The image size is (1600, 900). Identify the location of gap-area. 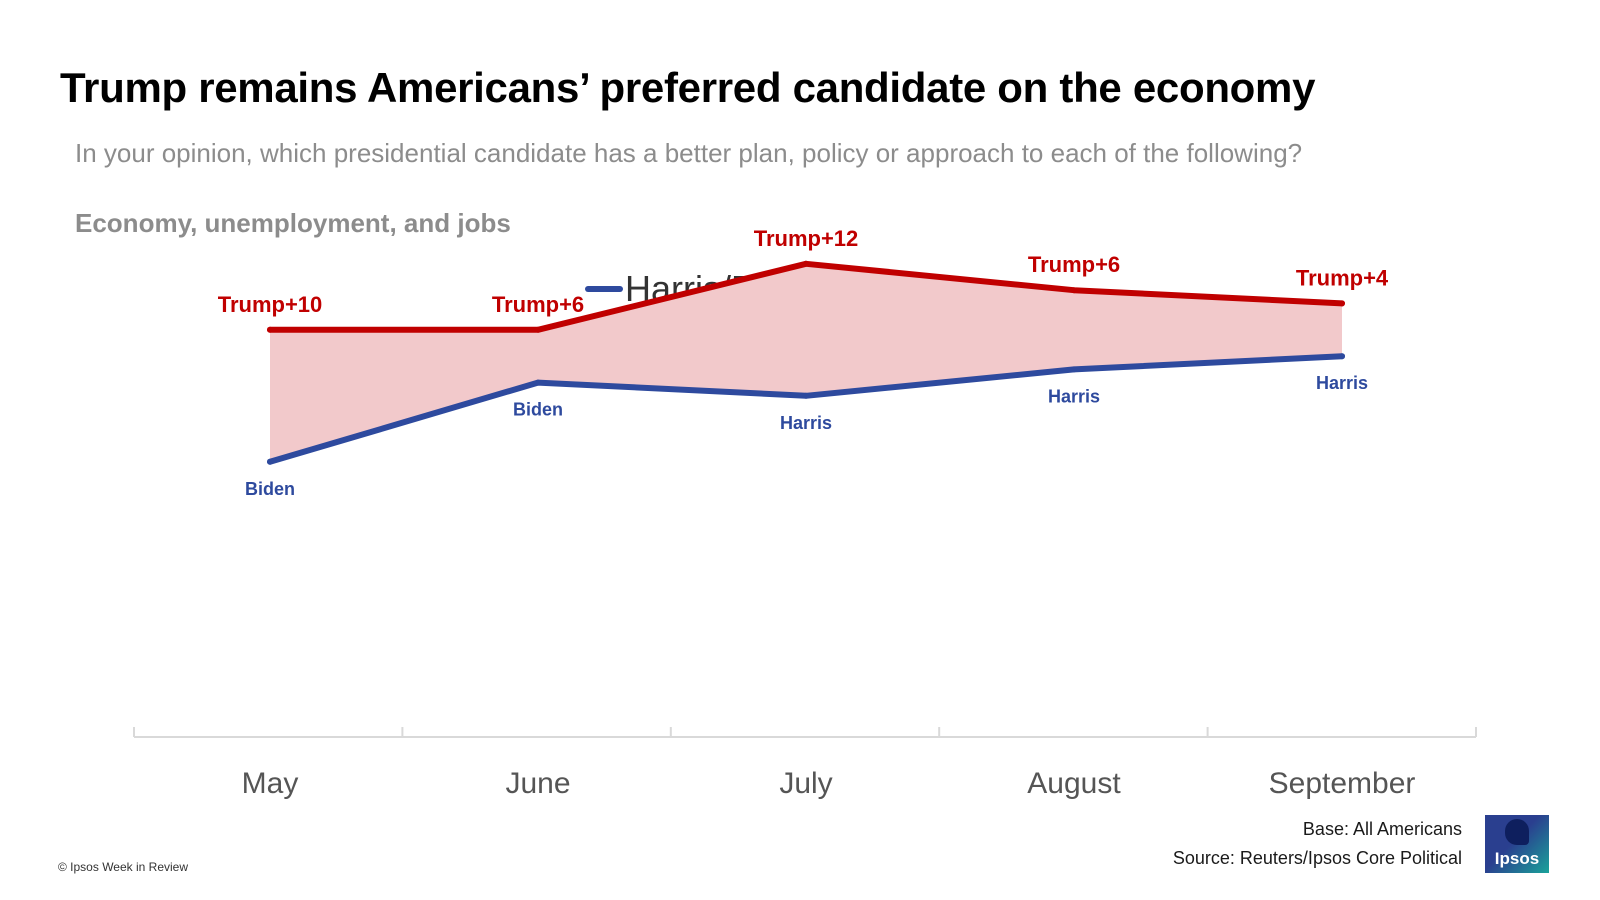
(806, 362).